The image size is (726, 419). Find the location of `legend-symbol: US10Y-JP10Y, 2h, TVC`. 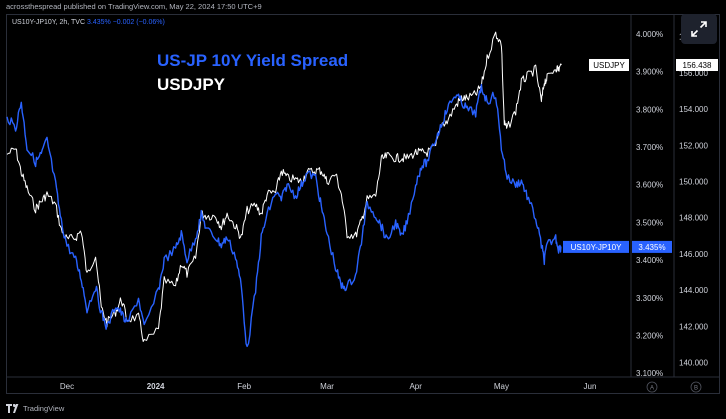

legend-symbol: US10Y-JP10Y, 2h, TVC is located at coordinates (49, 22).